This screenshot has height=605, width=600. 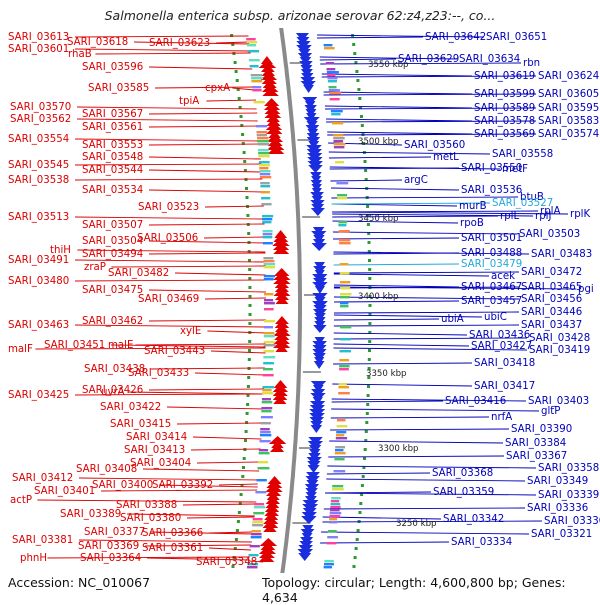 I want to click on right-gene-label: SARI_03436, so click(x=499, y=335).